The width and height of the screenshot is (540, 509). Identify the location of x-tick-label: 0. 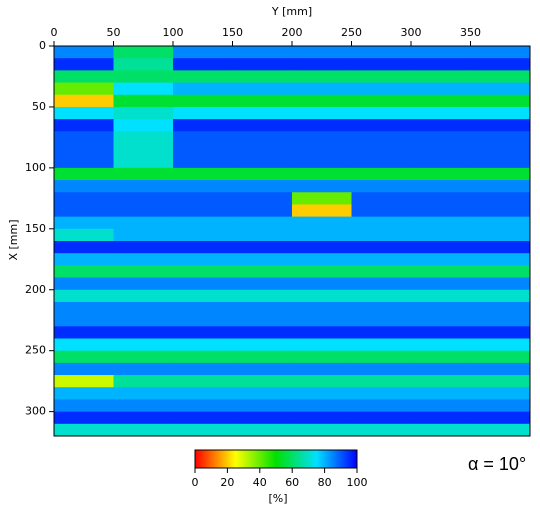
(54, 32).